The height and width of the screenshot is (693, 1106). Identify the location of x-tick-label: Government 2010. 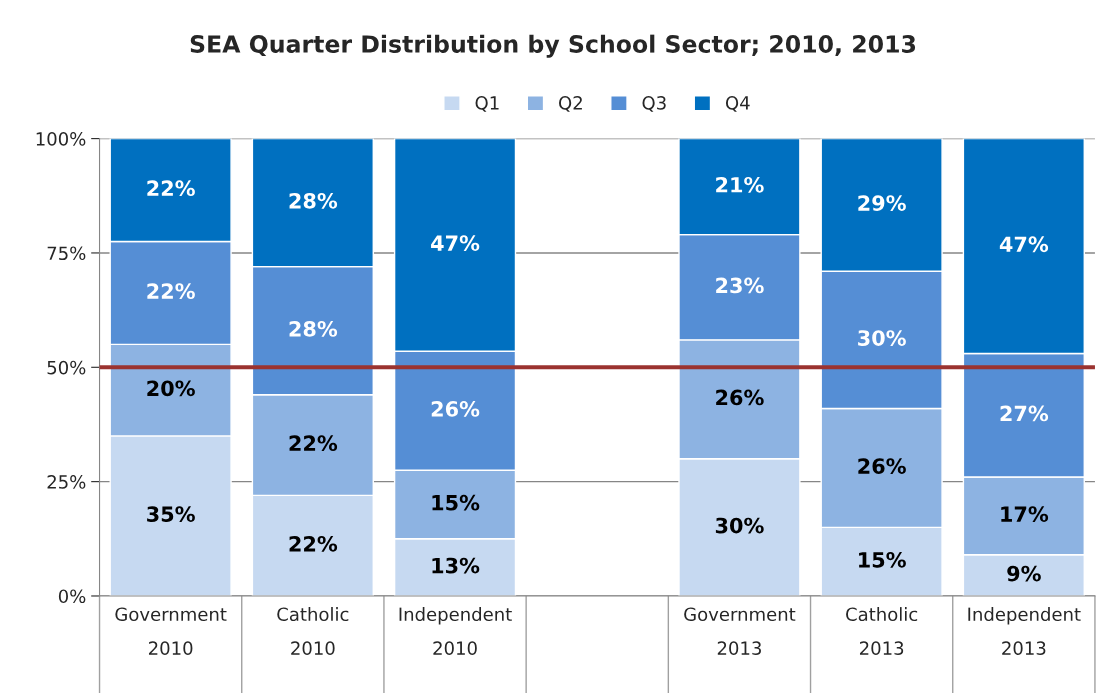
(171, 631).